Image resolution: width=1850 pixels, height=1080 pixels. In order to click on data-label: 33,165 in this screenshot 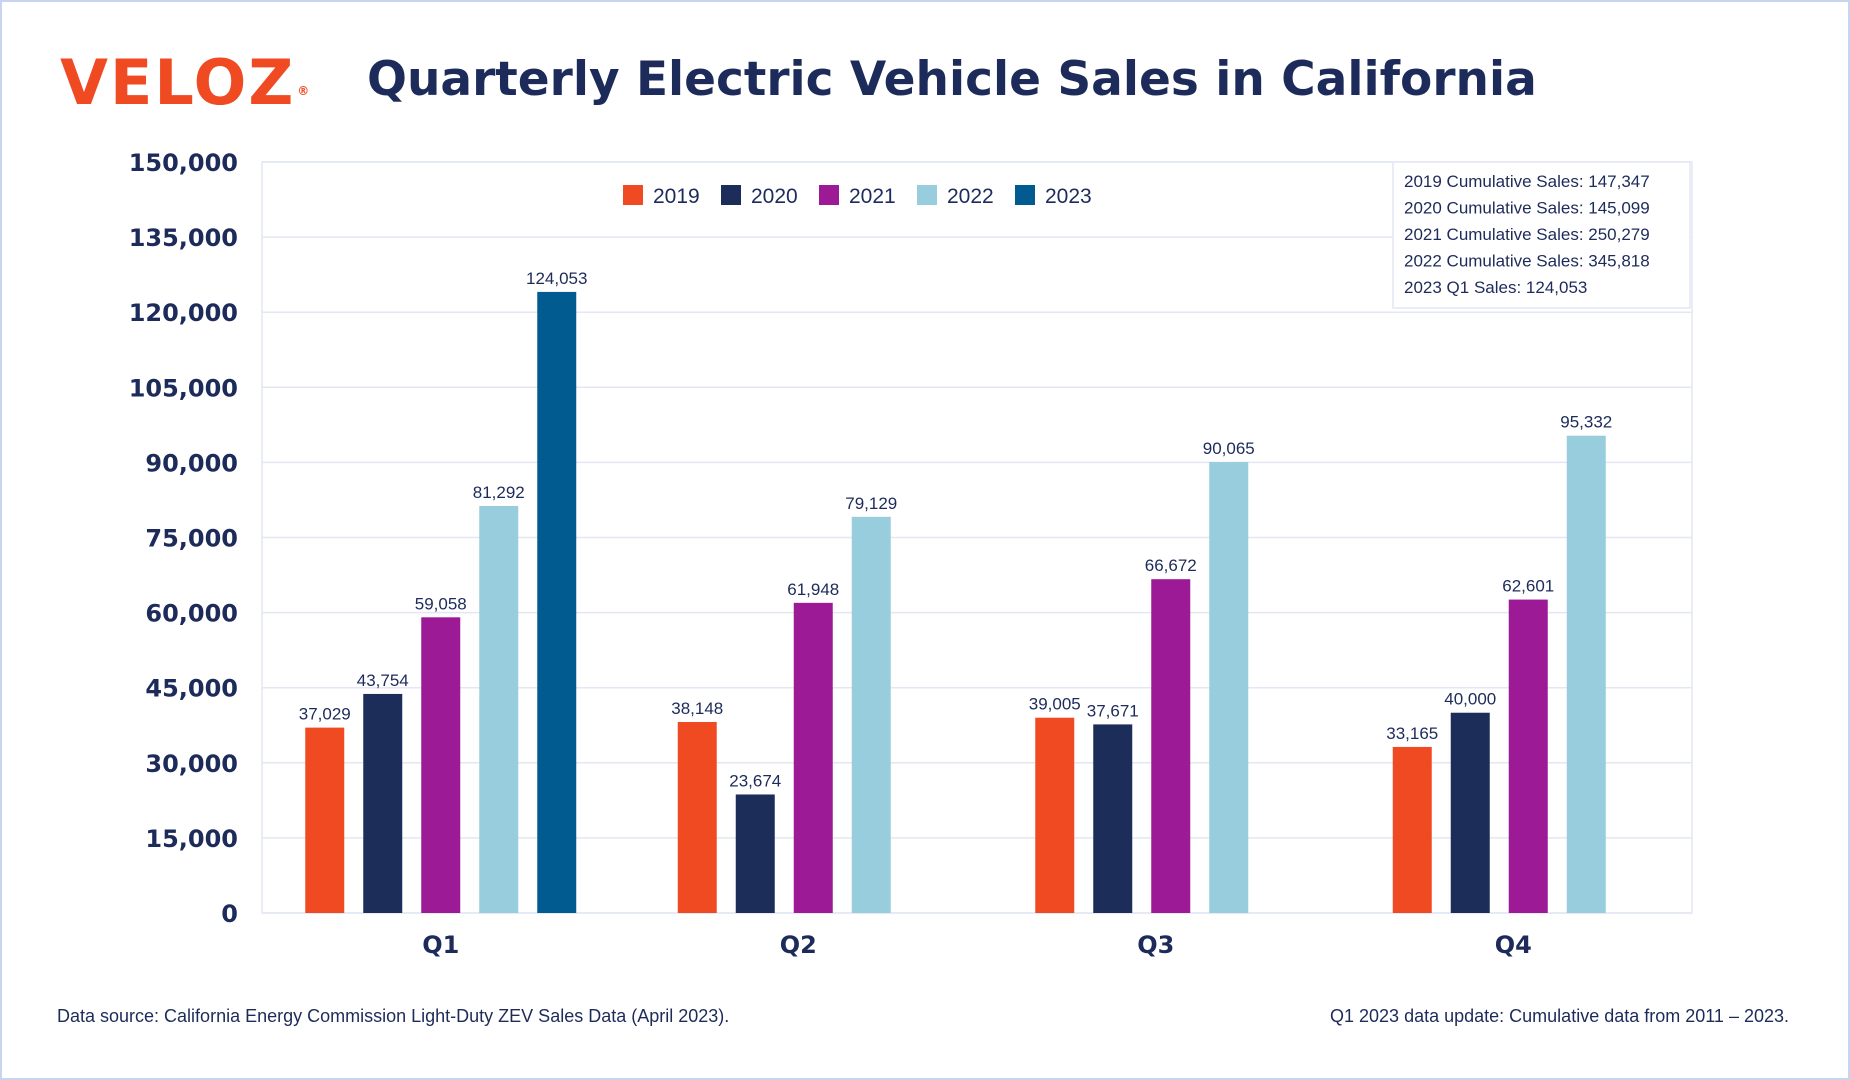, I will do `click(1412, 733)`.